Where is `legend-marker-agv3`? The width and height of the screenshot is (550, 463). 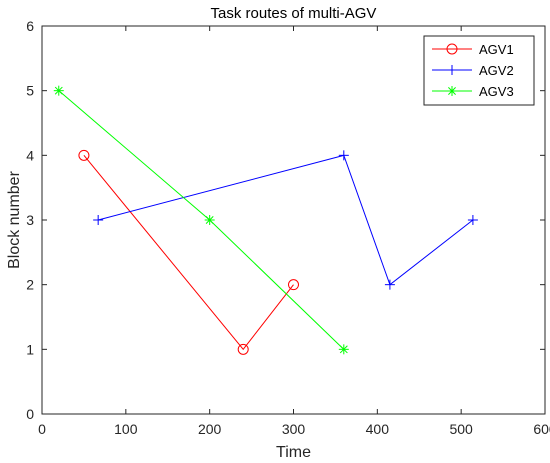 legend-marker-agv3 is located at coordinates (452, 91).